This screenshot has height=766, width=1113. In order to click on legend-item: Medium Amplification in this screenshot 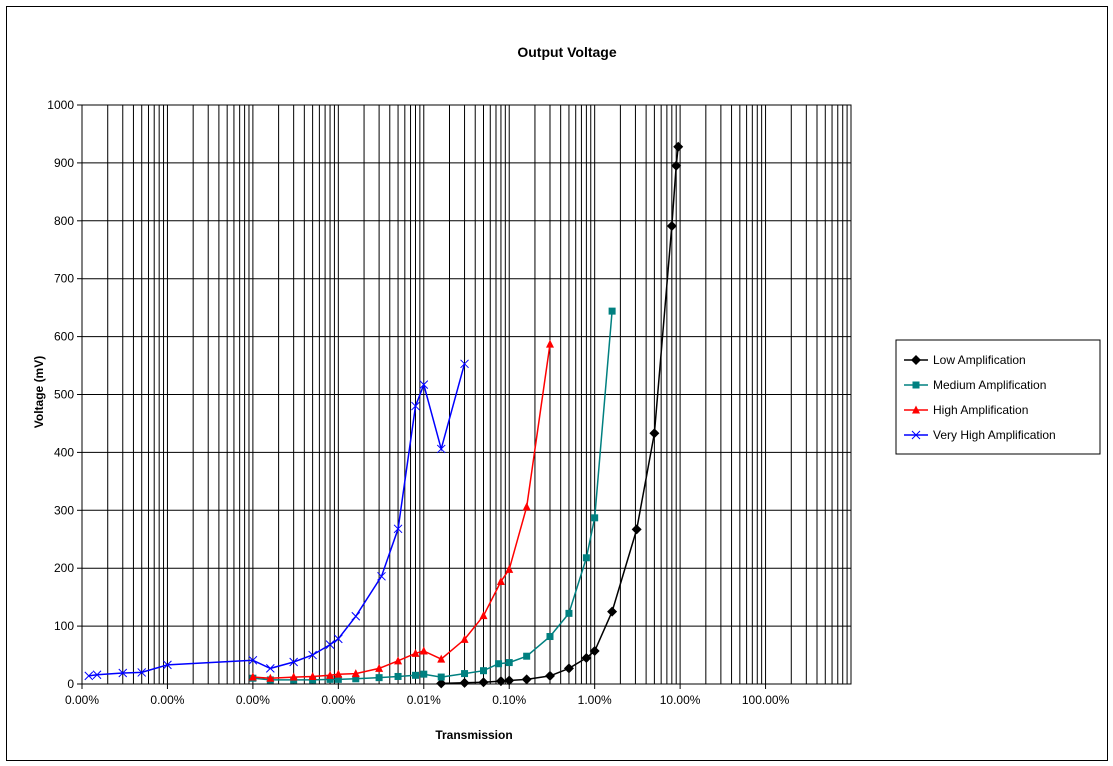, I will do `click(975, 385)`.